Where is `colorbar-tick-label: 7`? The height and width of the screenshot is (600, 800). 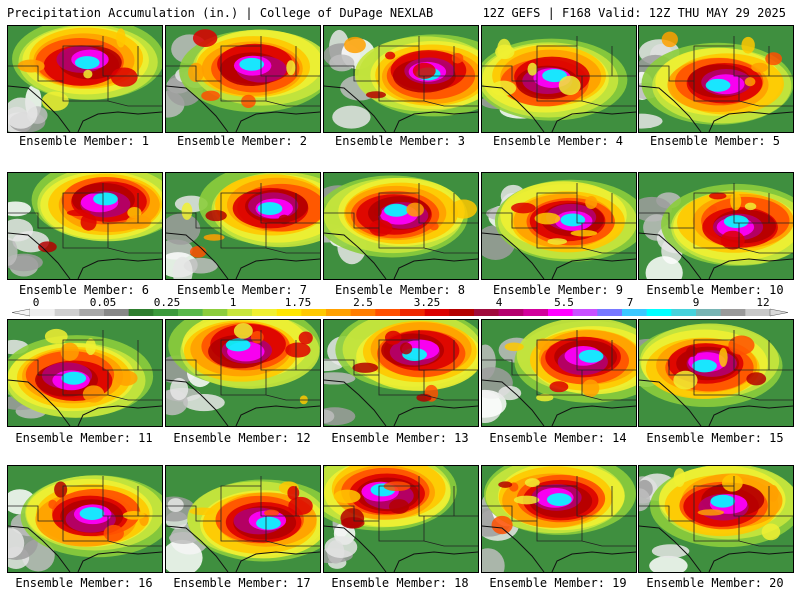 colorbar-tick-label: 7 is located at coordinates (630, 302).